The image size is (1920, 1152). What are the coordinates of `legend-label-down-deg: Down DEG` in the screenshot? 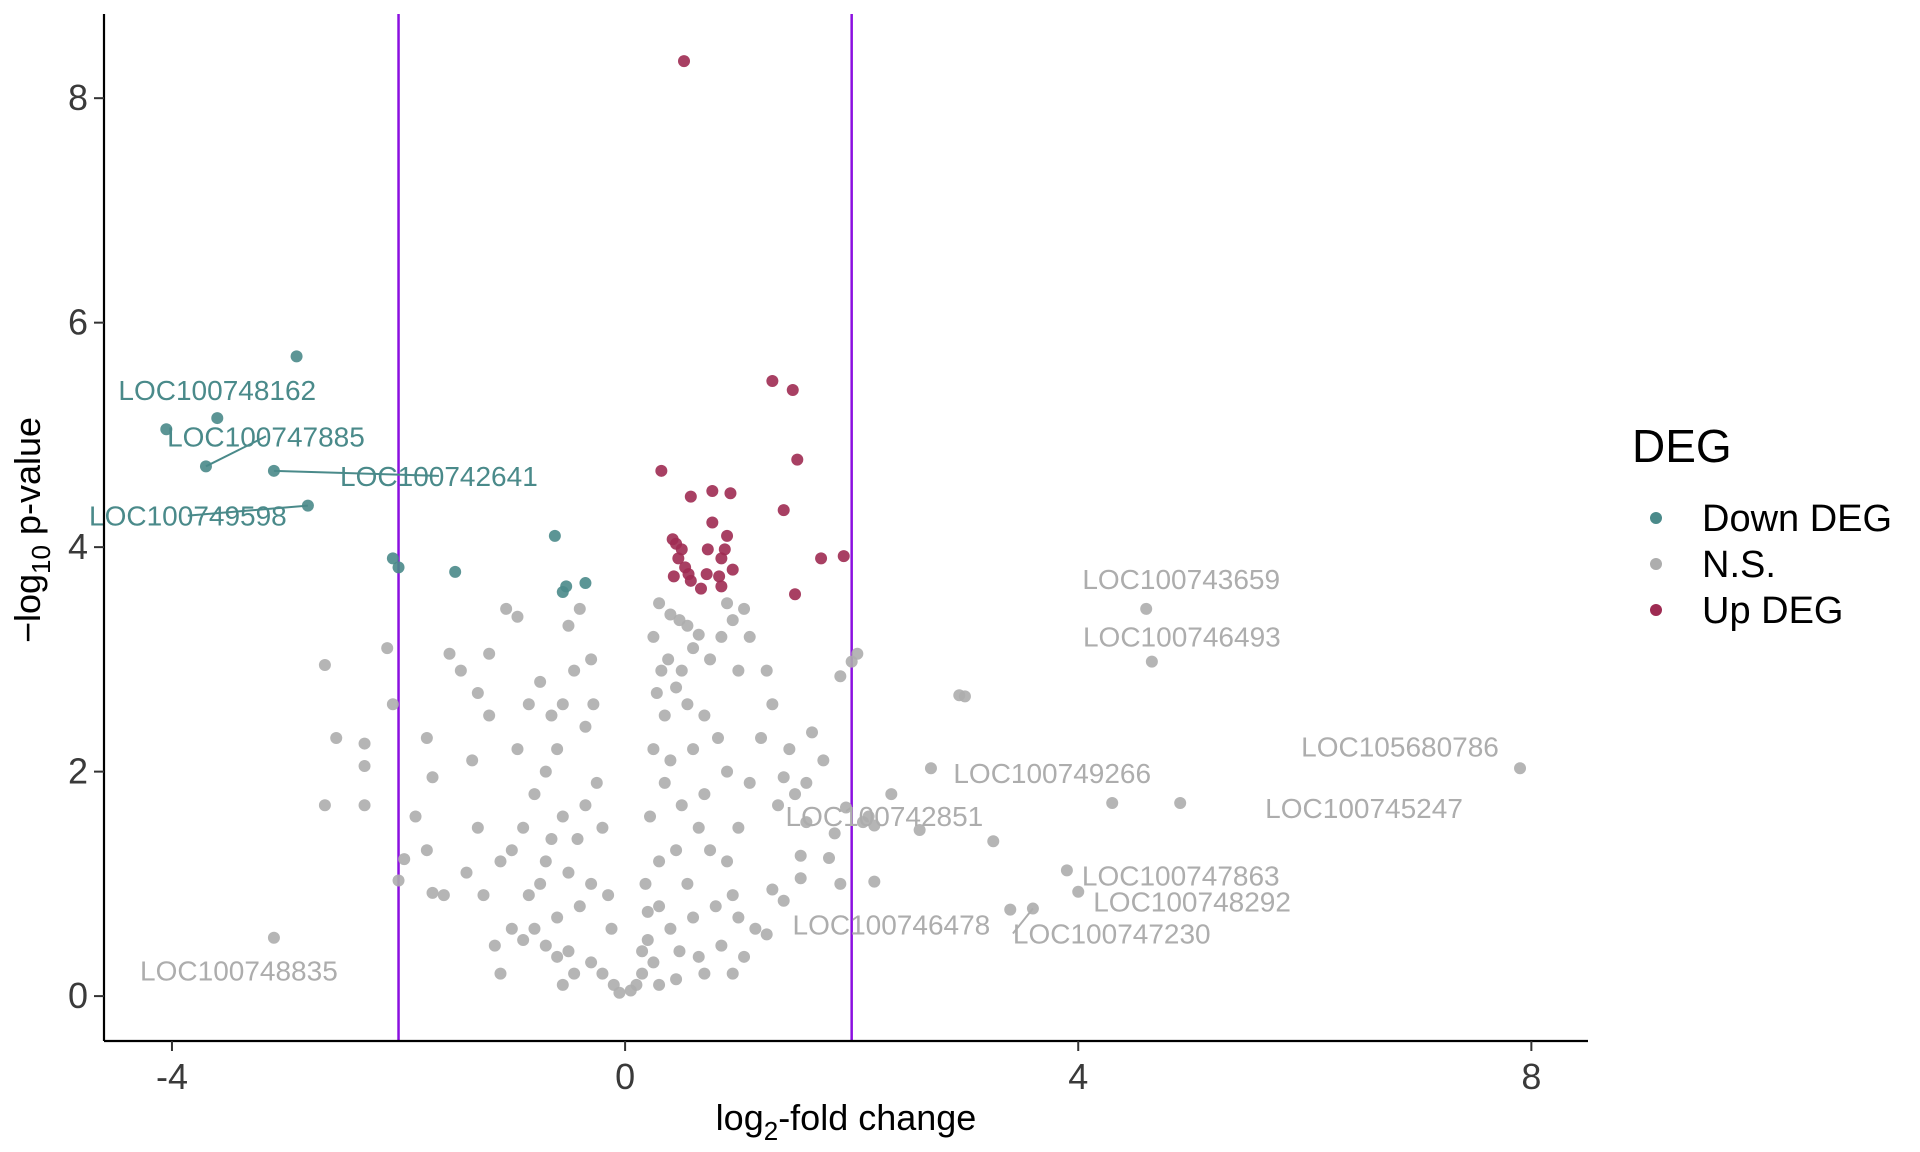 It's located at (1797, 519).